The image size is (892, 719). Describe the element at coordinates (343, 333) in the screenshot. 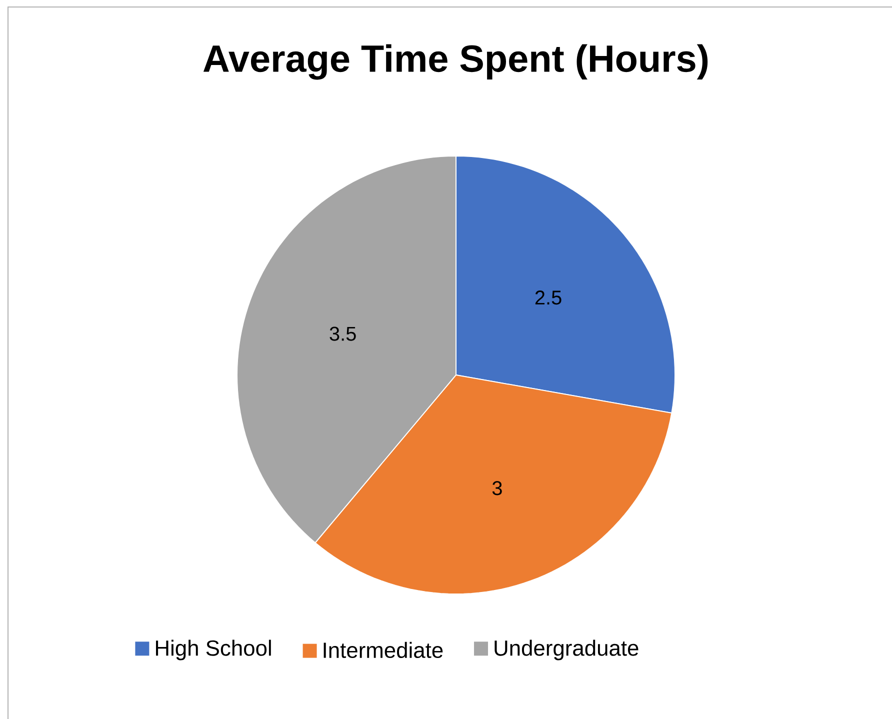

I see `data-label: 3.5` at that location.